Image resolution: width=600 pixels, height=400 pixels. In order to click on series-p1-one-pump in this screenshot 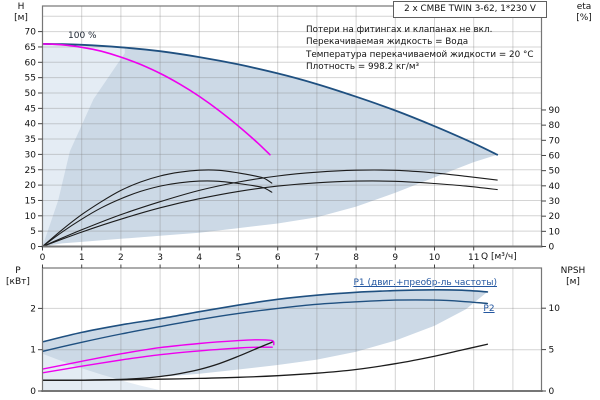, I will do `click(158, 354)`.